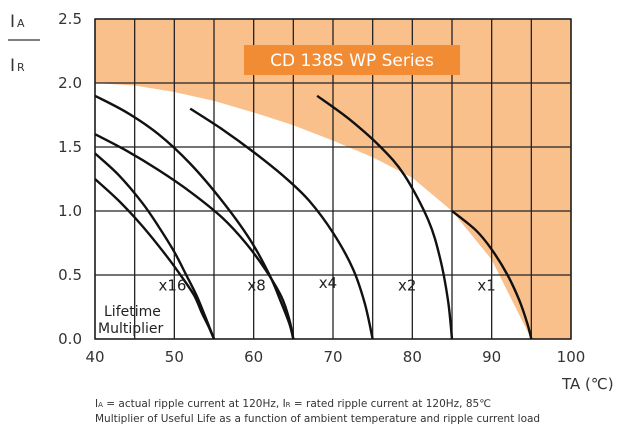 The height and width of the screenshot is (433, 626). I want to click on y-tick-label: 0.0, so click(70, 339).